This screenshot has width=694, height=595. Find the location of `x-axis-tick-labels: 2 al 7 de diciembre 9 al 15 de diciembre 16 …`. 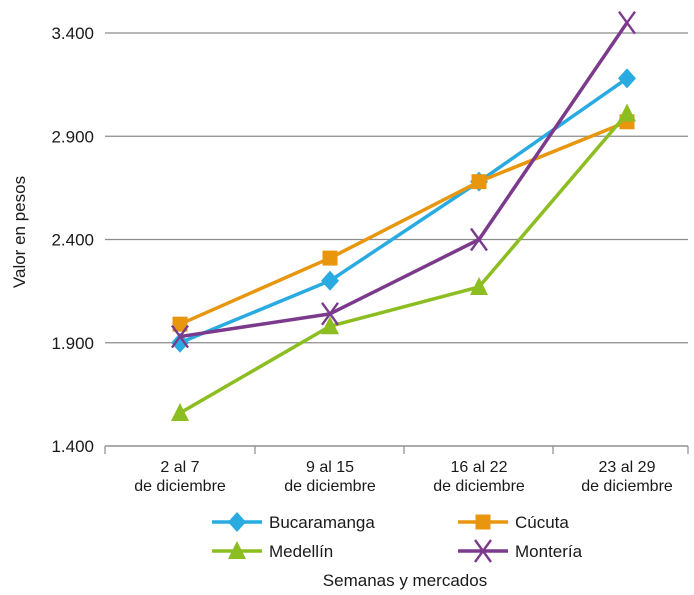

x-axis-tick-labels: 2 al 7 de diciembre 9 al 15 de diciembre 16 … is located at coordinates (403, 477).